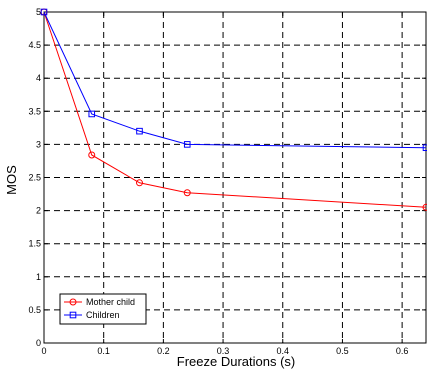 This screenshot has width=427, height=372. I want to click on y-tick-label: 4.5, so click(34, 45).